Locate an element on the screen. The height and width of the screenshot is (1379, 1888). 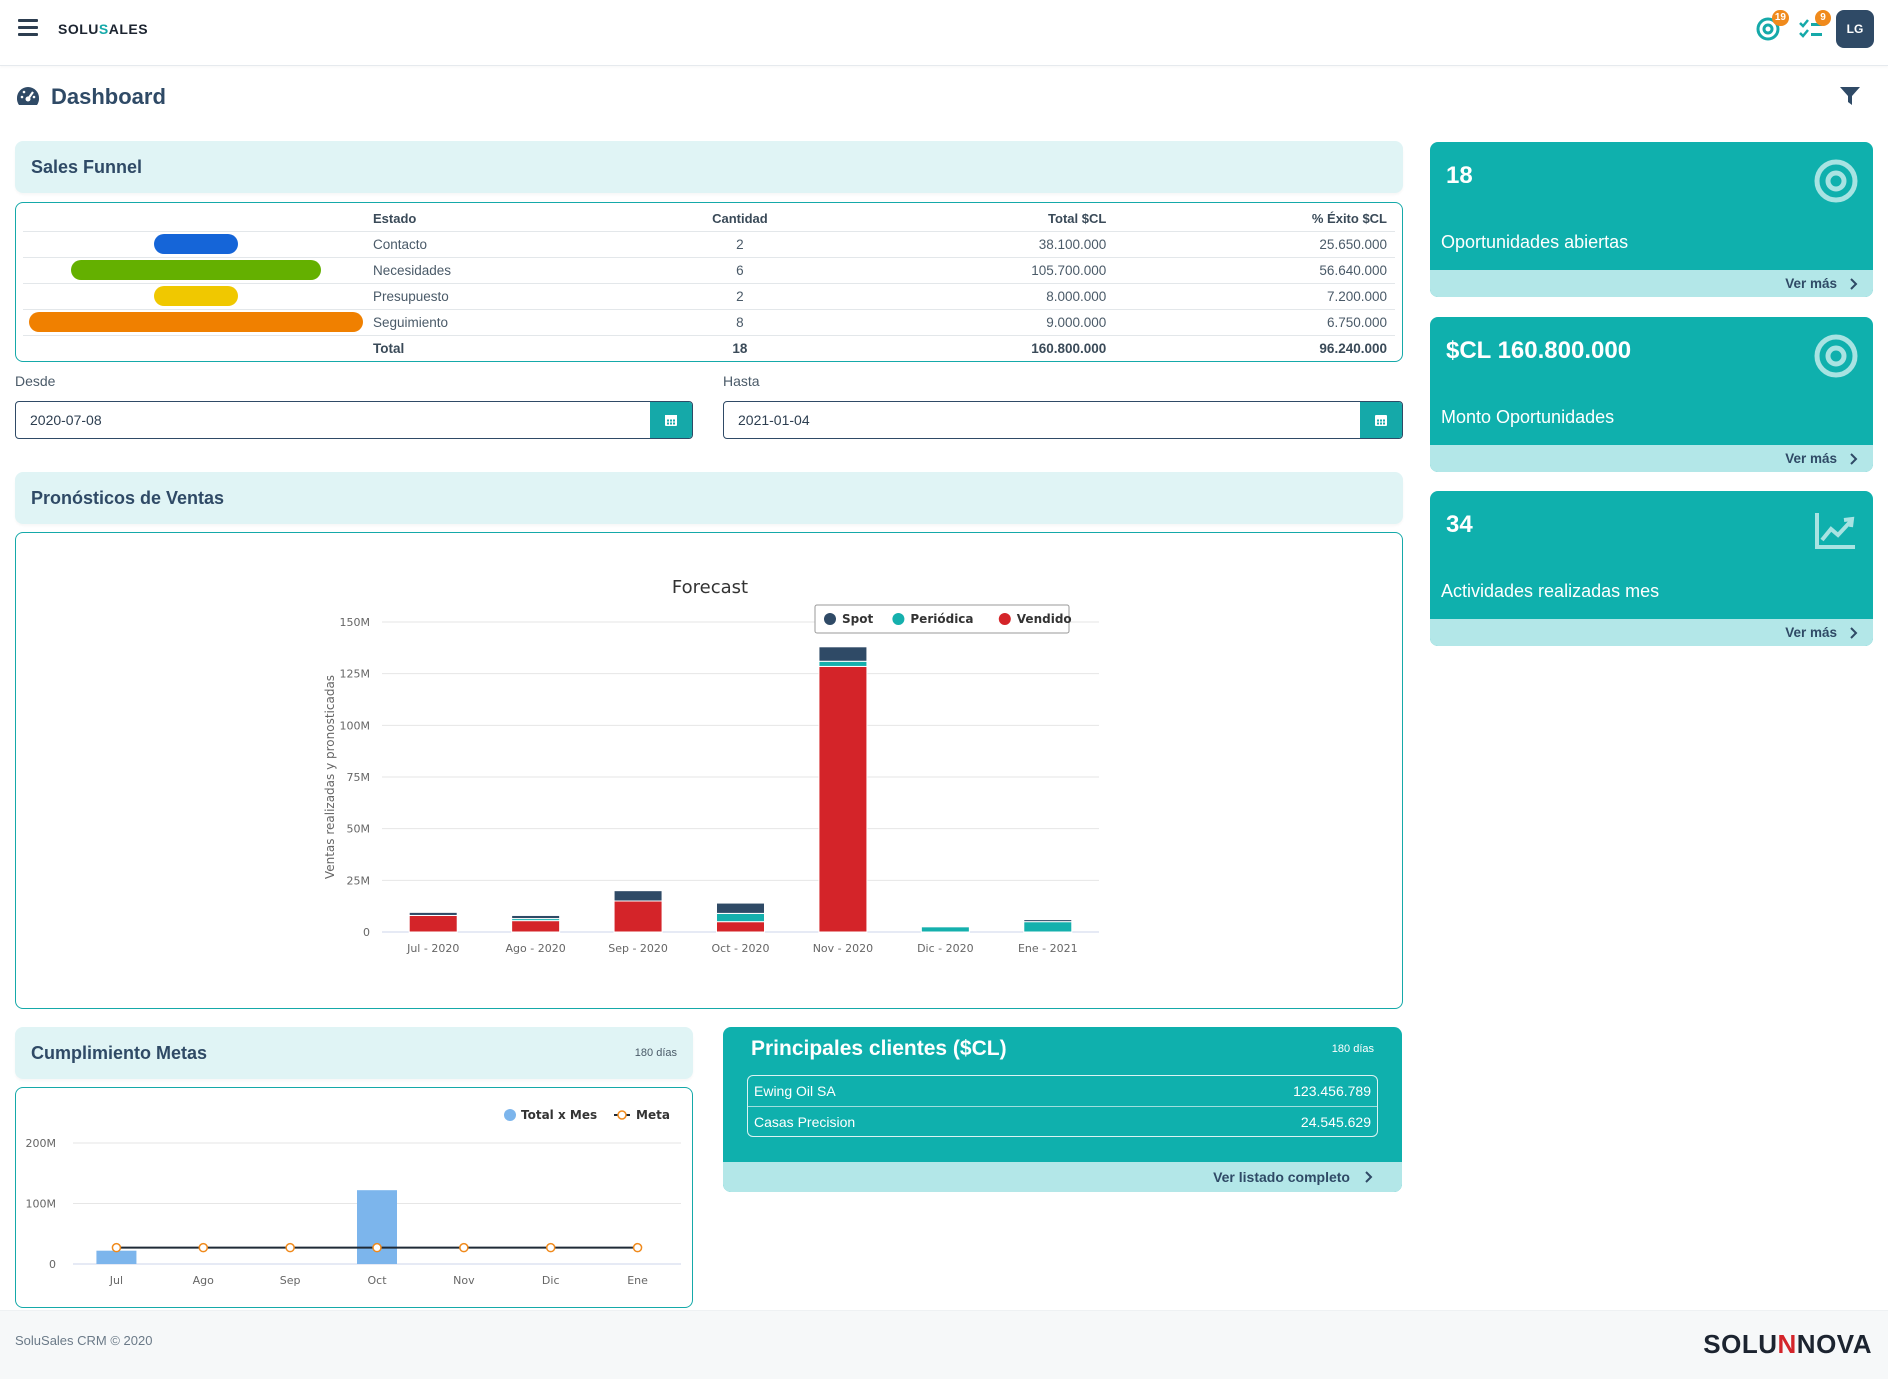
x-tick-label: Oct - 2020 is located at coordinates (741, 948).